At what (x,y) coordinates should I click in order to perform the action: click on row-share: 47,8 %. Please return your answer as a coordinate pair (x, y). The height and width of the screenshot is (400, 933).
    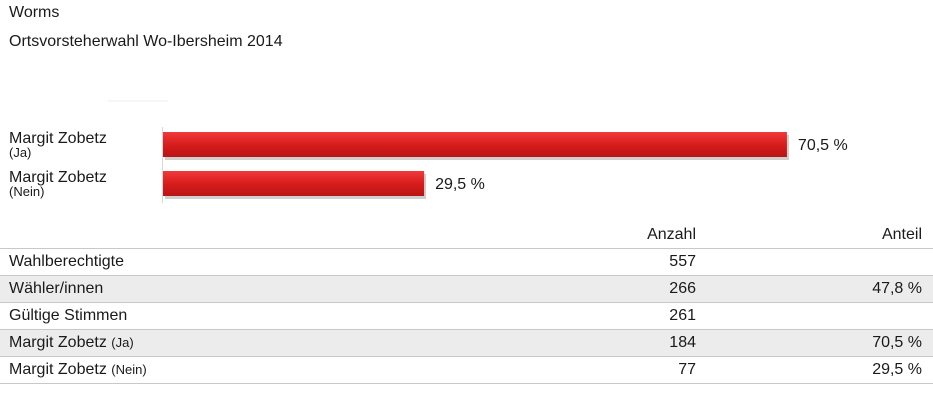
    Looking at the image, I should click on (814, 289).